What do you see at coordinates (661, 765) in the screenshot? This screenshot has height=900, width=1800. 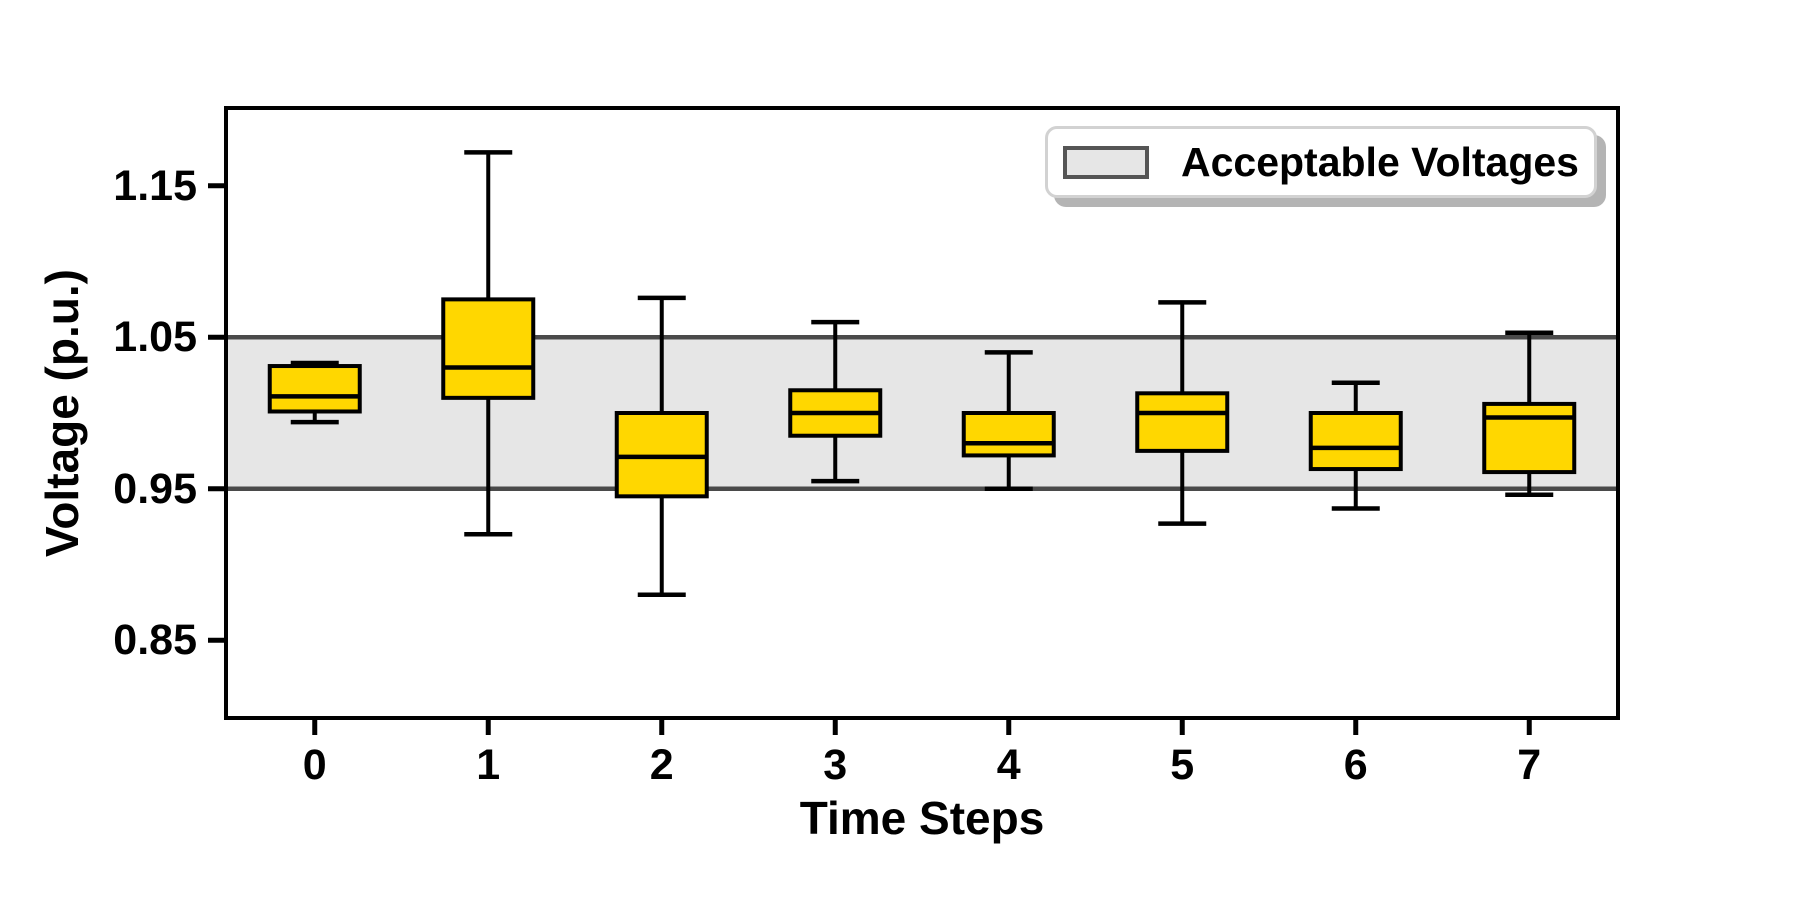 I see `x-tick-label: 2` at bounding box center [661, 765].